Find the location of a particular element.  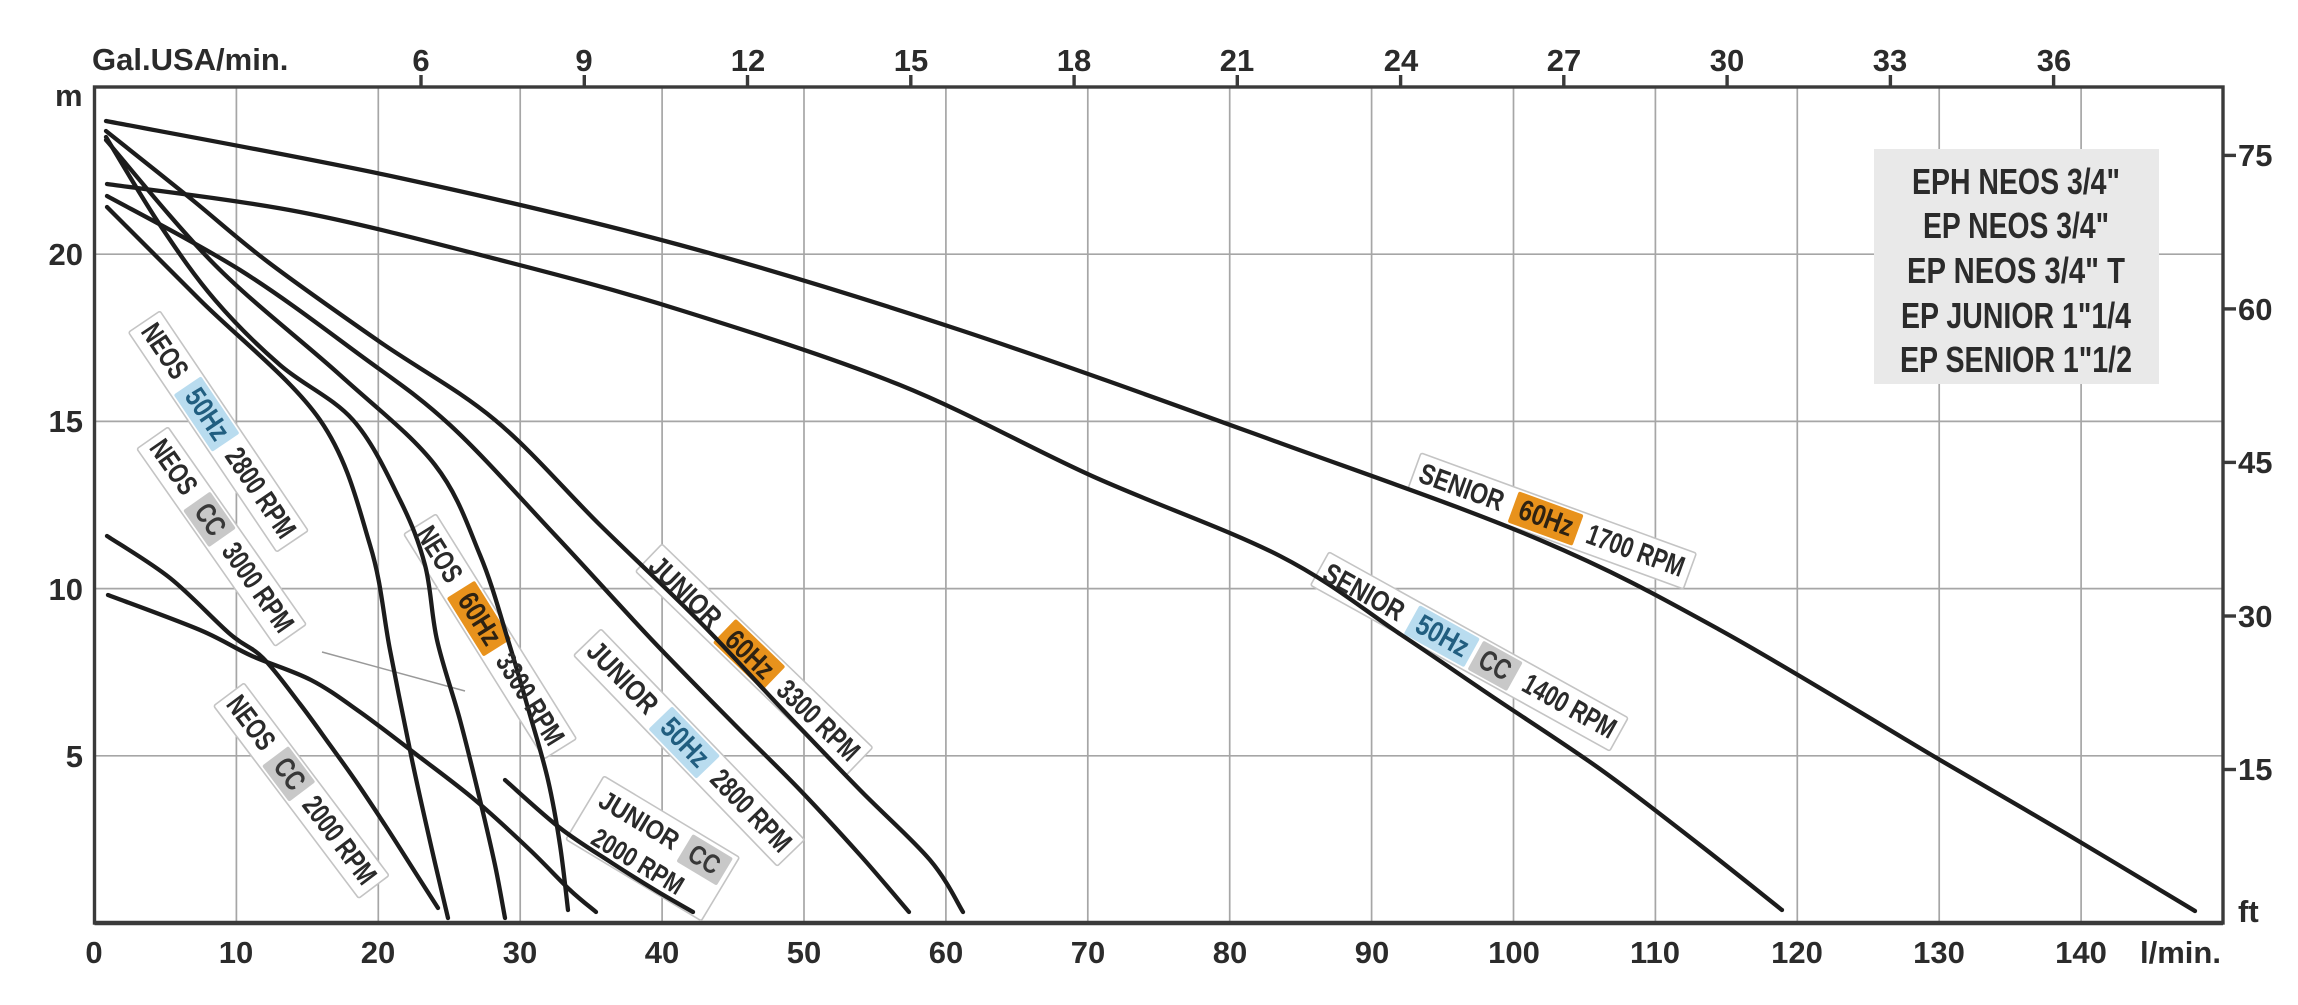

svg-text: 33 is located at coordinates (1890, 60).